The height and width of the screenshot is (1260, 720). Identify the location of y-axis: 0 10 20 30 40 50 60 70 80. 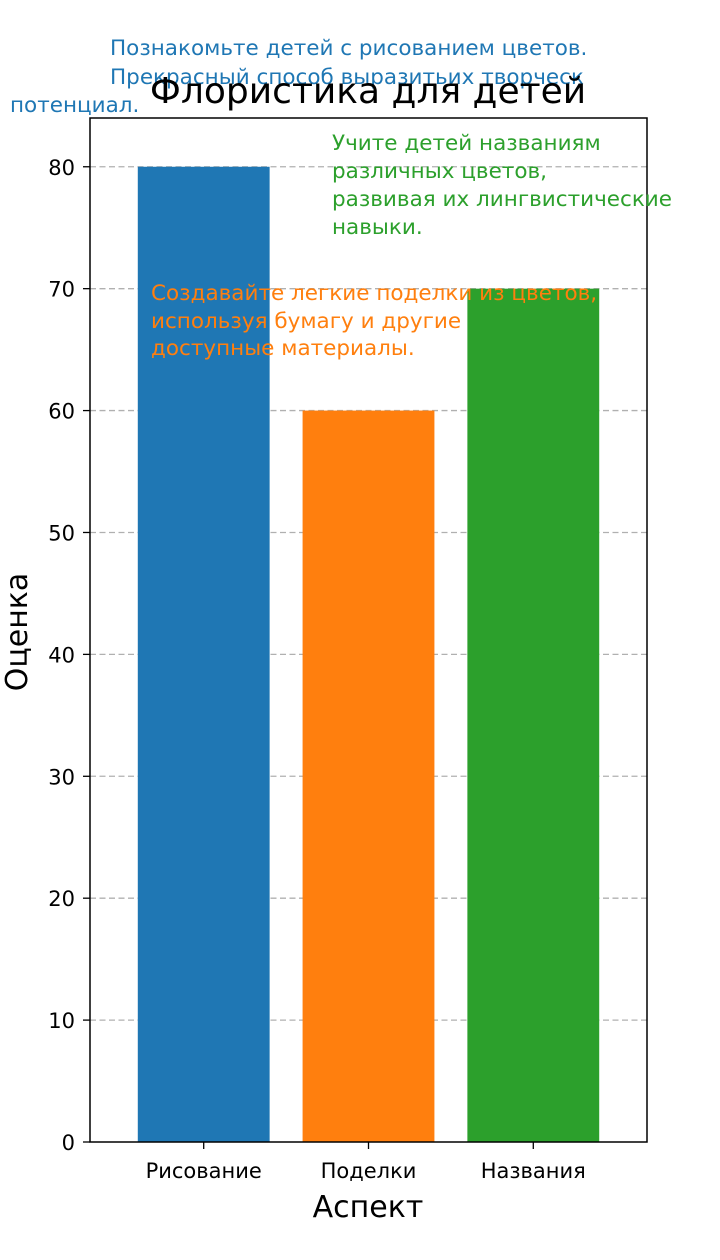
(69, 655).